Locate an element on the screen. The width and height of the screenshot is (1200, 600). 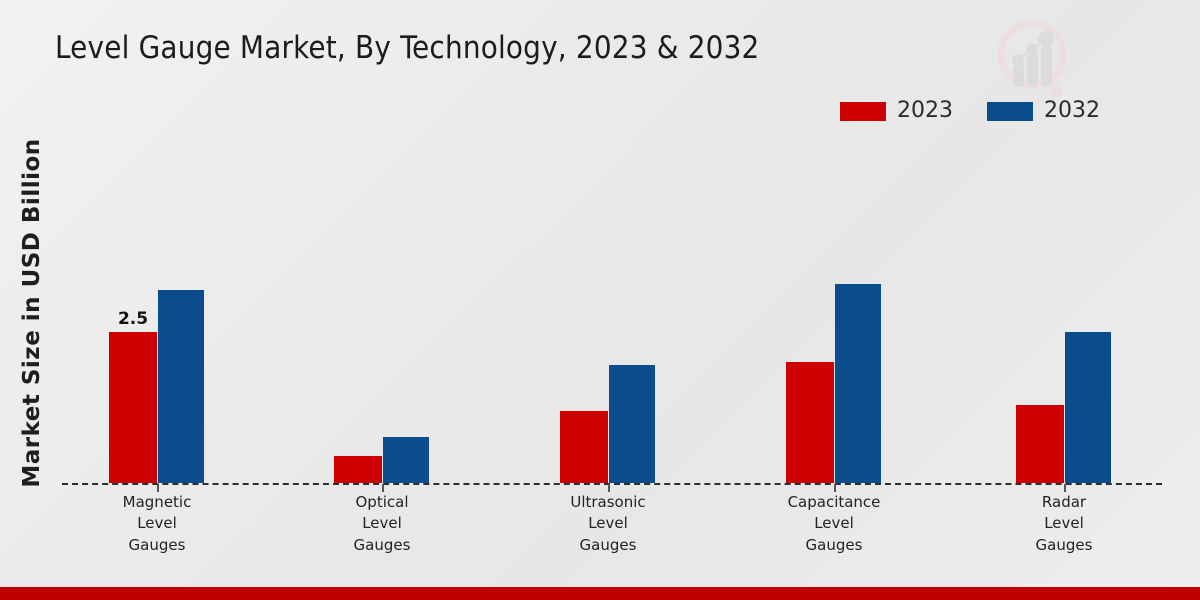
x-axis-category-label: Ultrasonic Level Gauges is located at coordinates (608, 524).